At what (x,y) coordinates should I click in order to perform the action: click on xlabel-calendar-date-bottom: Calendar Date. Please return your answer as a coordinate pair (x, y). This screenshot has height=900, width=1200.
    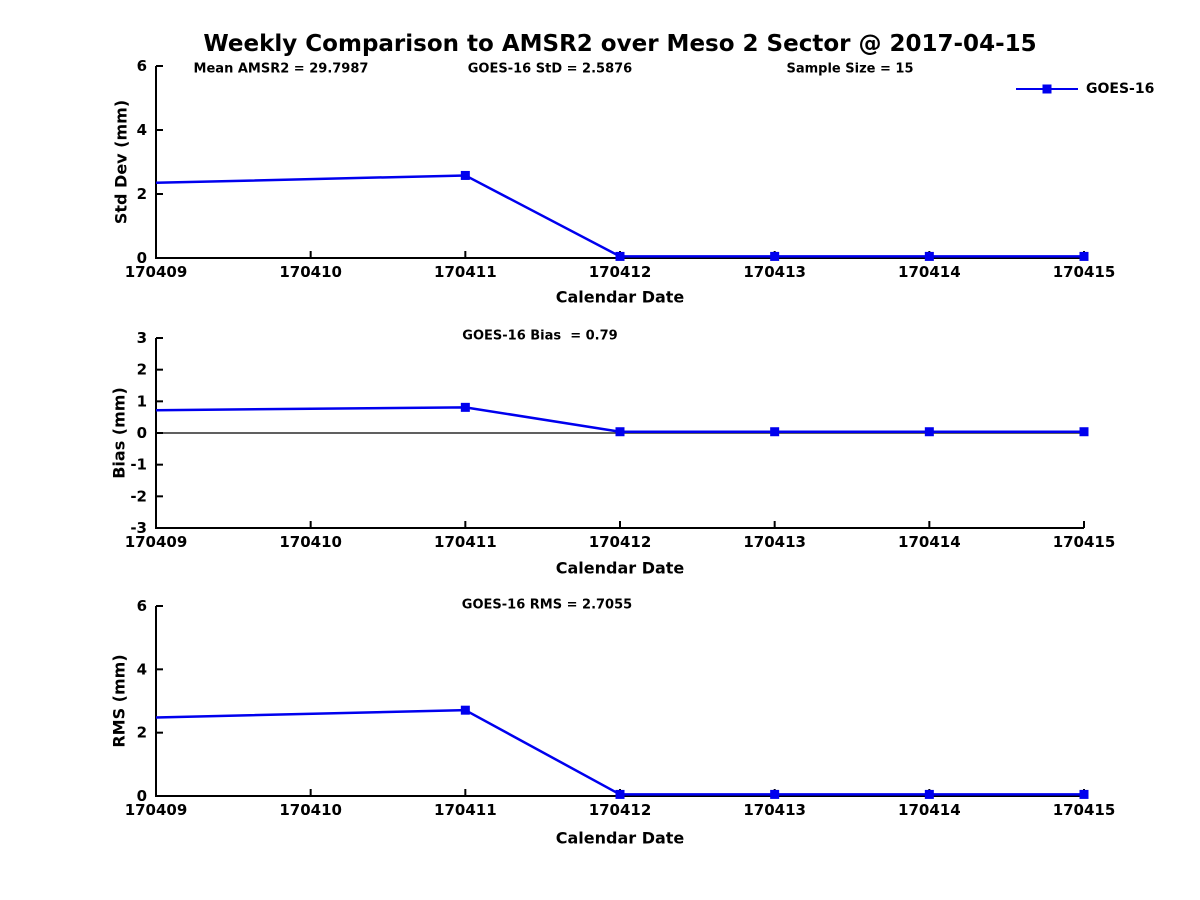
    Looking at the image, I should click on (620, 838).